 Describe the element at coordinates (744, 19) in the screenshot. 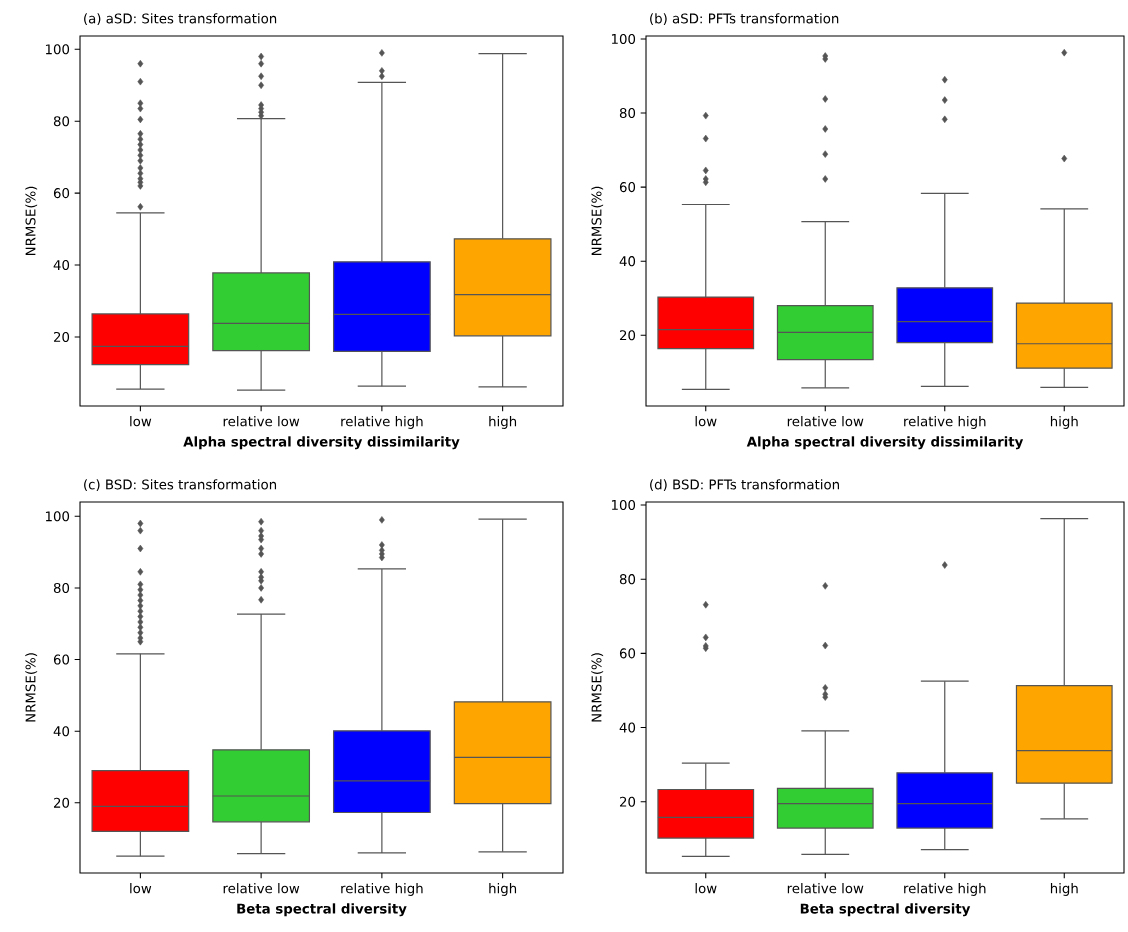

I see `chart-title: (b) aSD: PFTs transformation` at that location.